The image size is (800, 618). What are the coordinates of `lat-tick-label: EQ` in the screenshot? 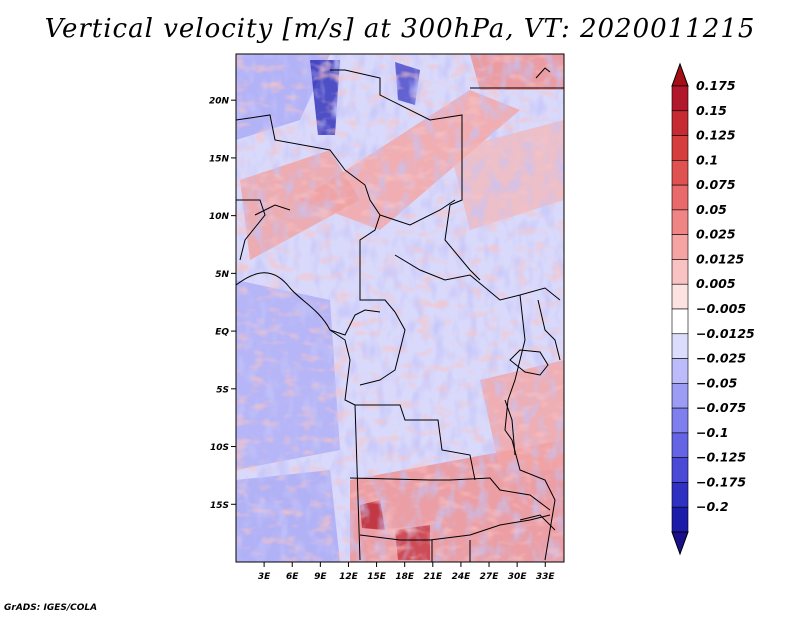 It's located at (222, 333).